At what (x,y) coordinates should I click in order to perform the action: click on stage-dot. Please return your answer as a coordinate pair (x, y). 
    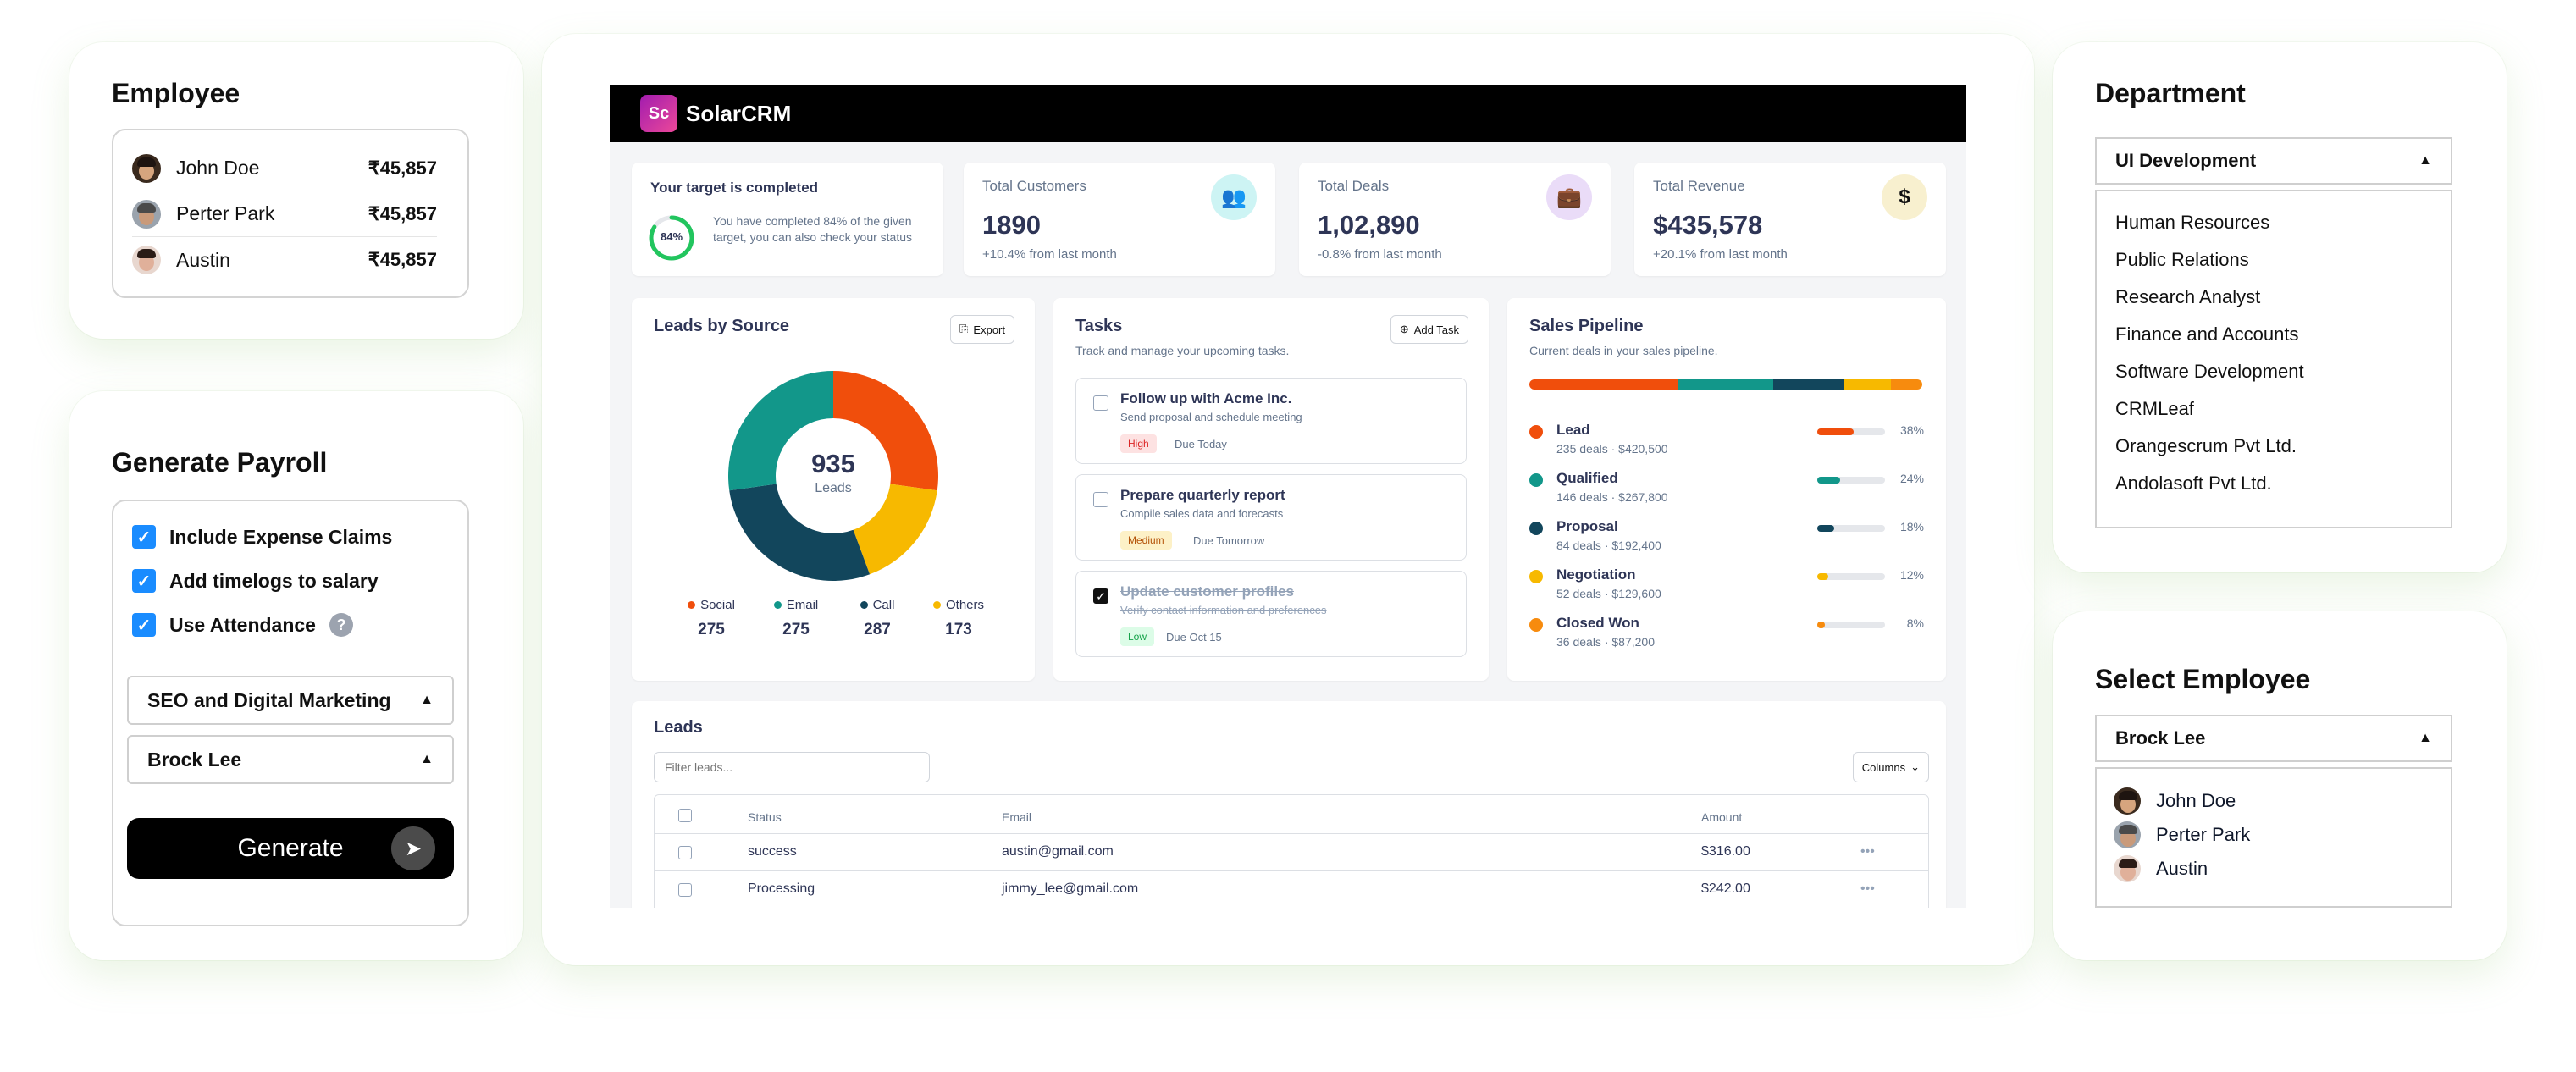
    Looking at the image, I should click on (1536, 432).